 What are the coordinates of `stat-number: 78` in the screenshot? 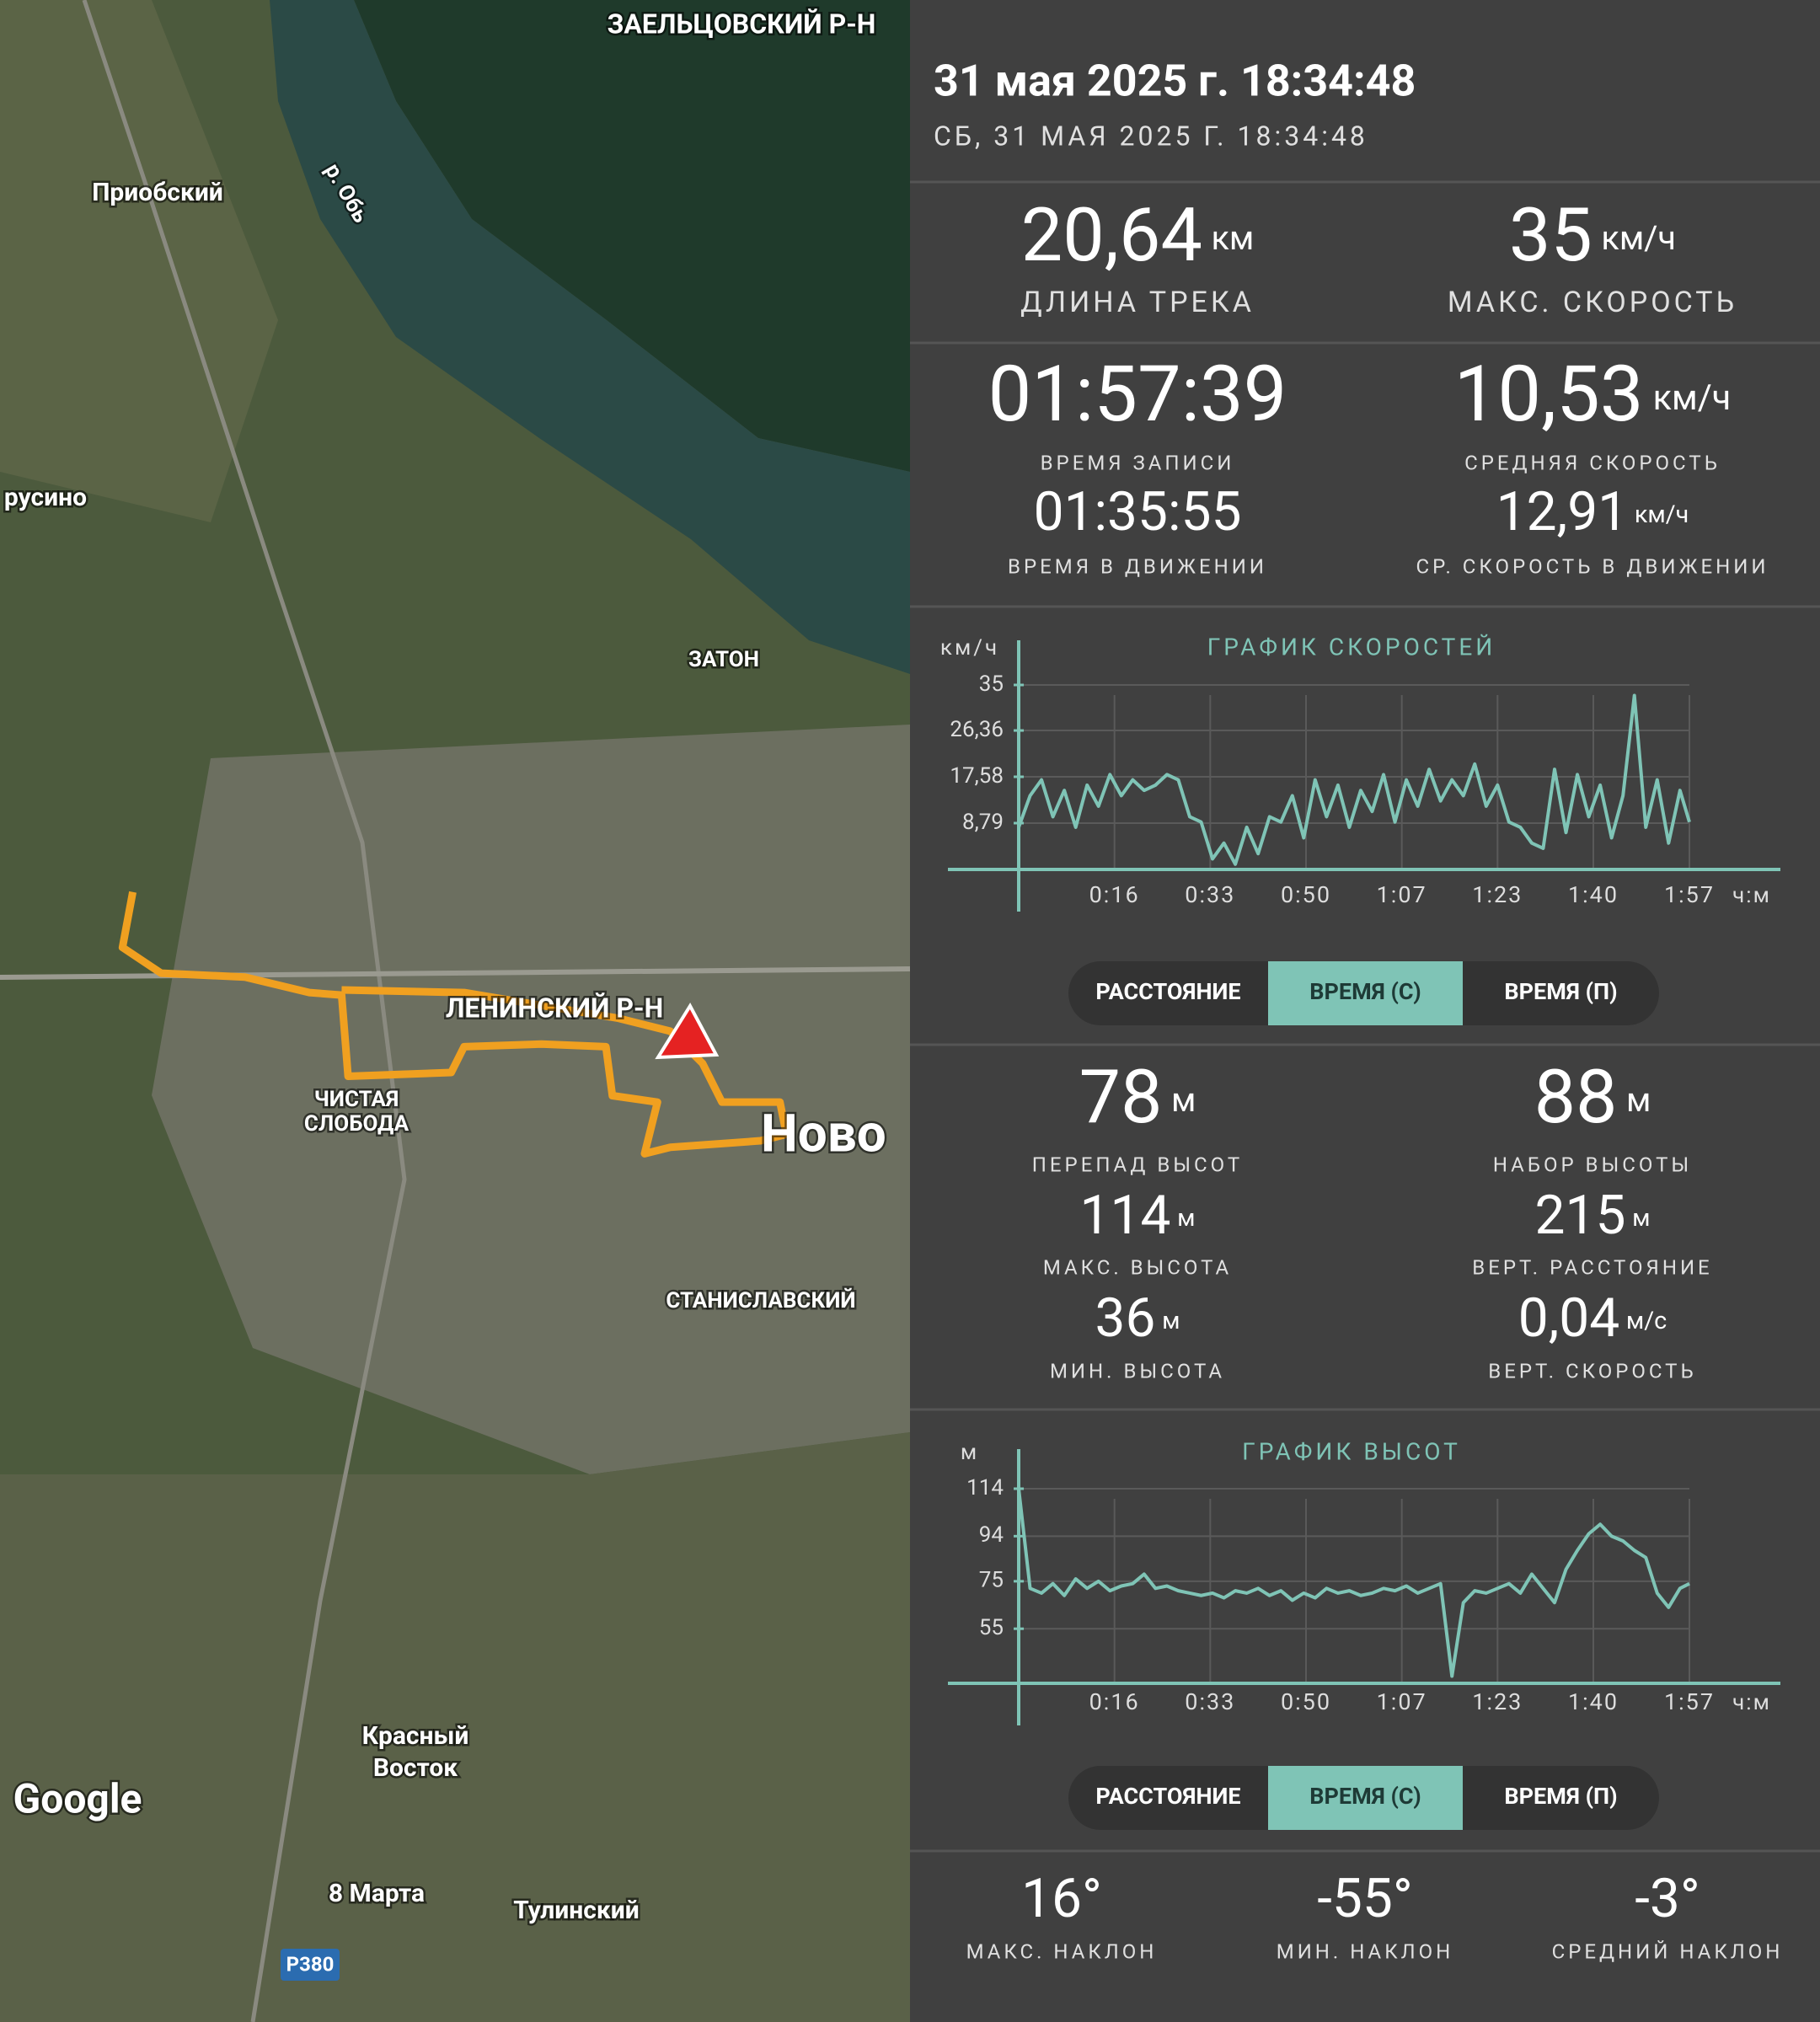 It's located at (1121, 1097).